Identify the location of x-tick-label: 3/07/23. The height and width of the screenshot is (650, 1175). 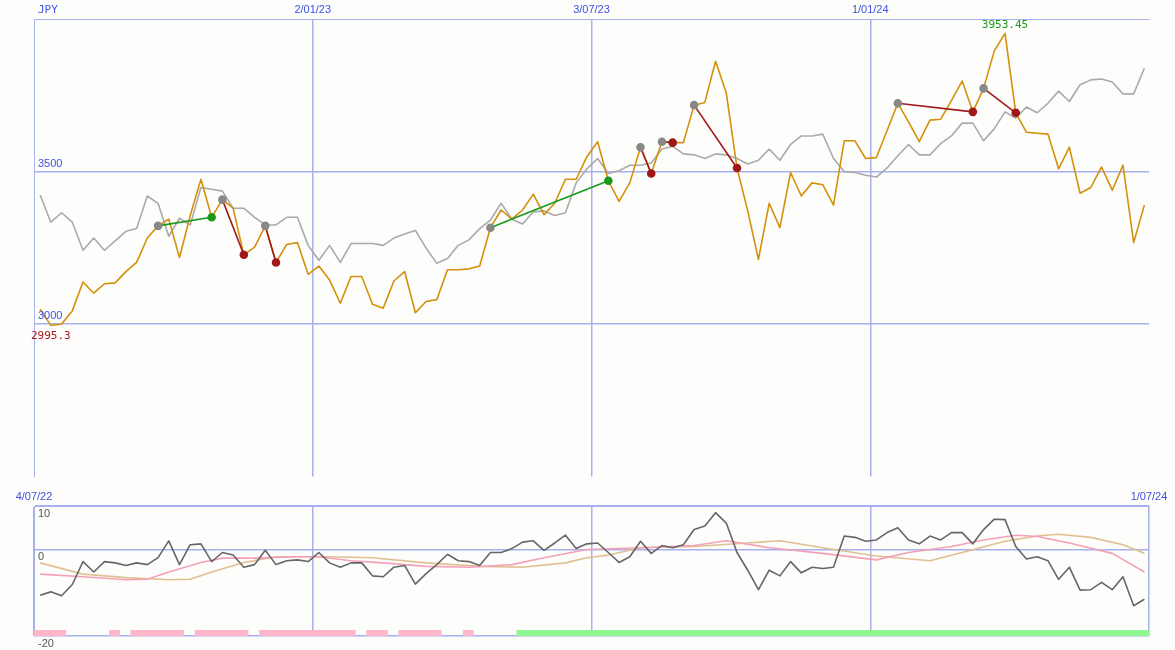
(591, 8).